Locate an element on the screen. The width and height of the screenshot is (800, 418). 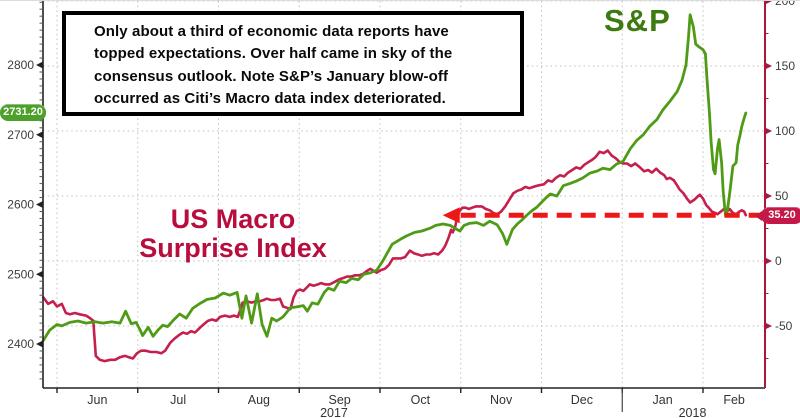
sp-last-value-badge: 2731.20 is located at coordinates (23, 112).